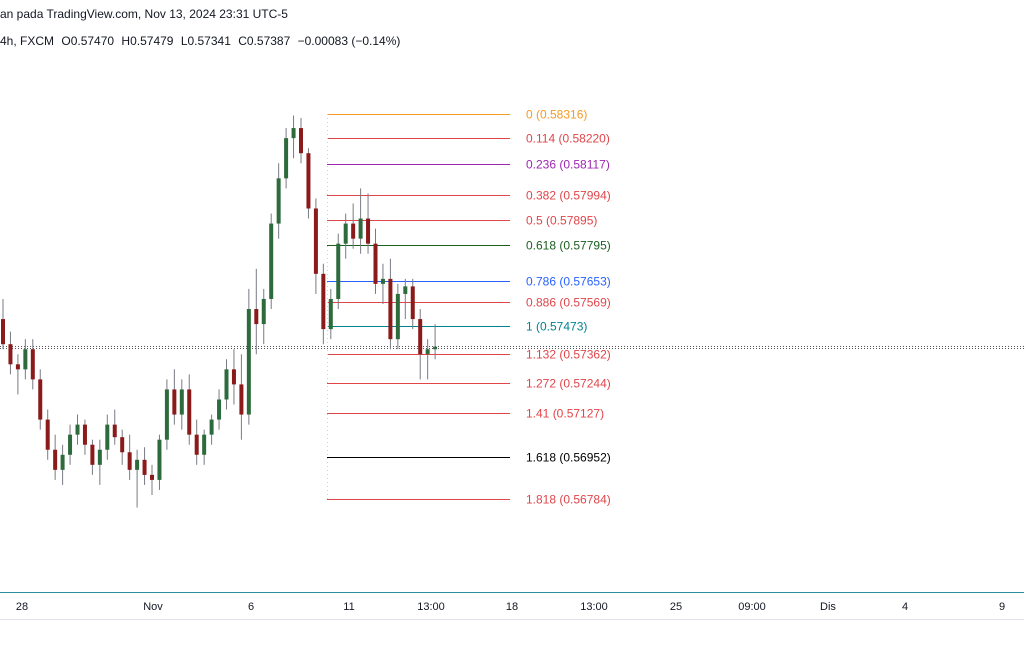  Describe the element at coordinates (512, 606) in the screenshot. I see `time-axis: 28 Nov 6 11 13:00 18 13:00 25 09:00 Dis 4 9` at that location.